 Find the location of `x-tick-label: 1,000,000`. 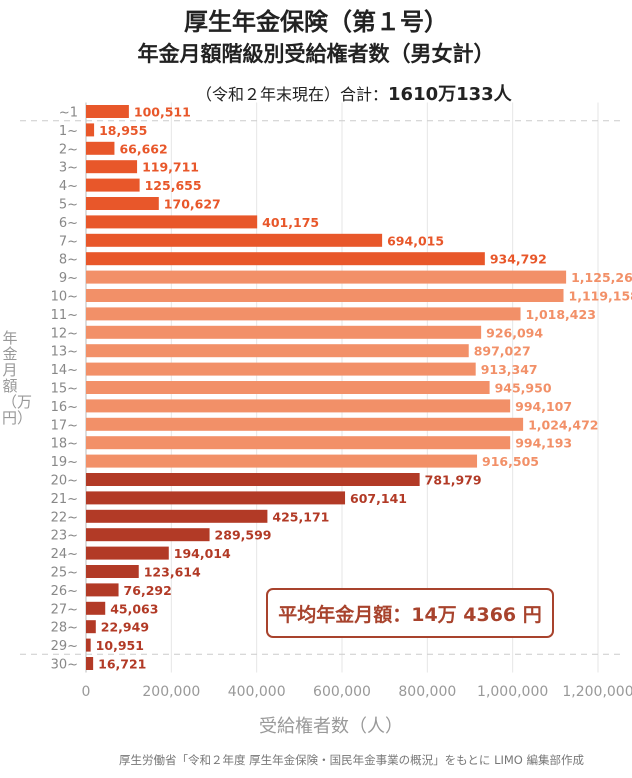

x-tick-label: 1,000,000 is located at coordinates (512, 692).